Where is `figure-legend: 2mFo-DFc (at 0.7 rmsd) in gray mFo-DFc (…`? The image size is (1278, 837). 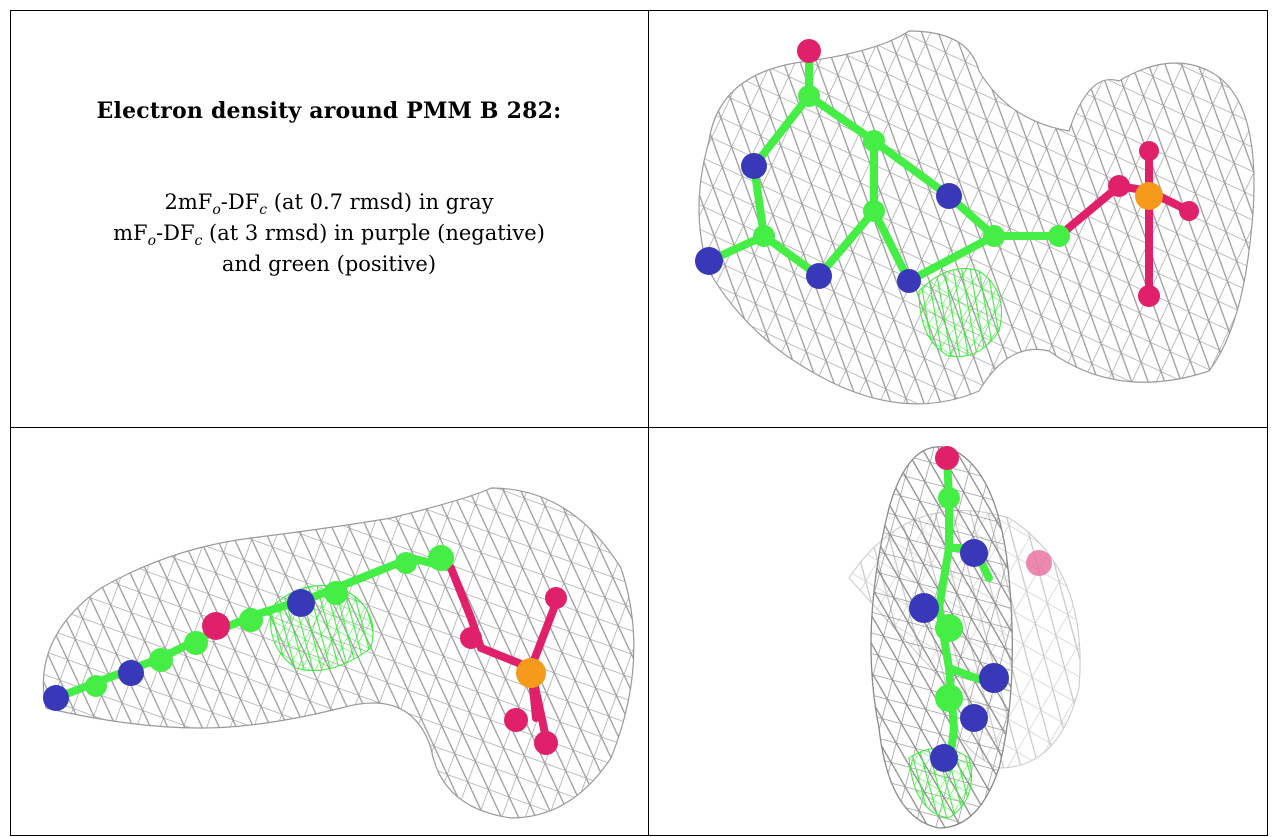
figure-legend: 2mFo-DFc (at 0.7 rmsd) in gray mFo-DFc (… is located at coordinates (329, 233).